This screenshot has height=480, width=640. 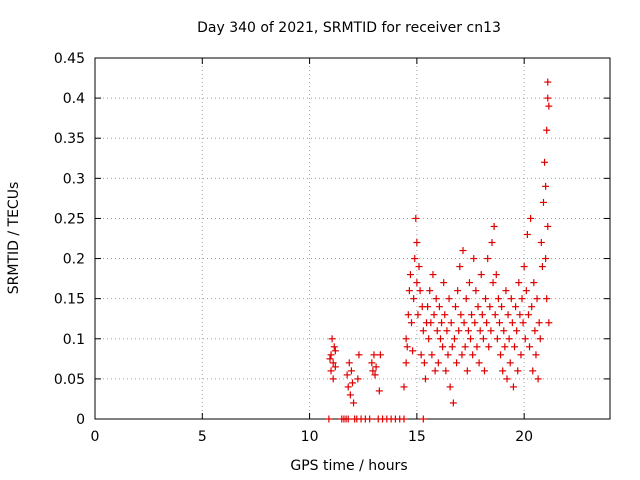 What do you see at coordinates (80, 420) in the screenshot?
I see `y-tick-label: 0` at bounding box center [80, 420].